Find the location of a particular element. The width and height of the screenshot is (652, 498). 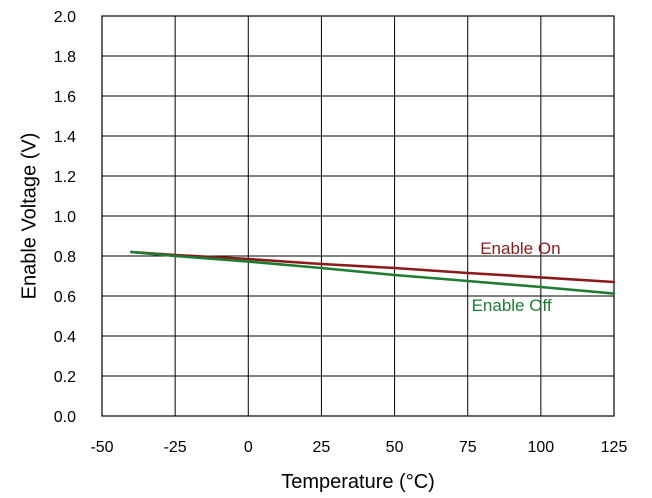

x-tick-label: 0 is located at coordinates (248, 447).